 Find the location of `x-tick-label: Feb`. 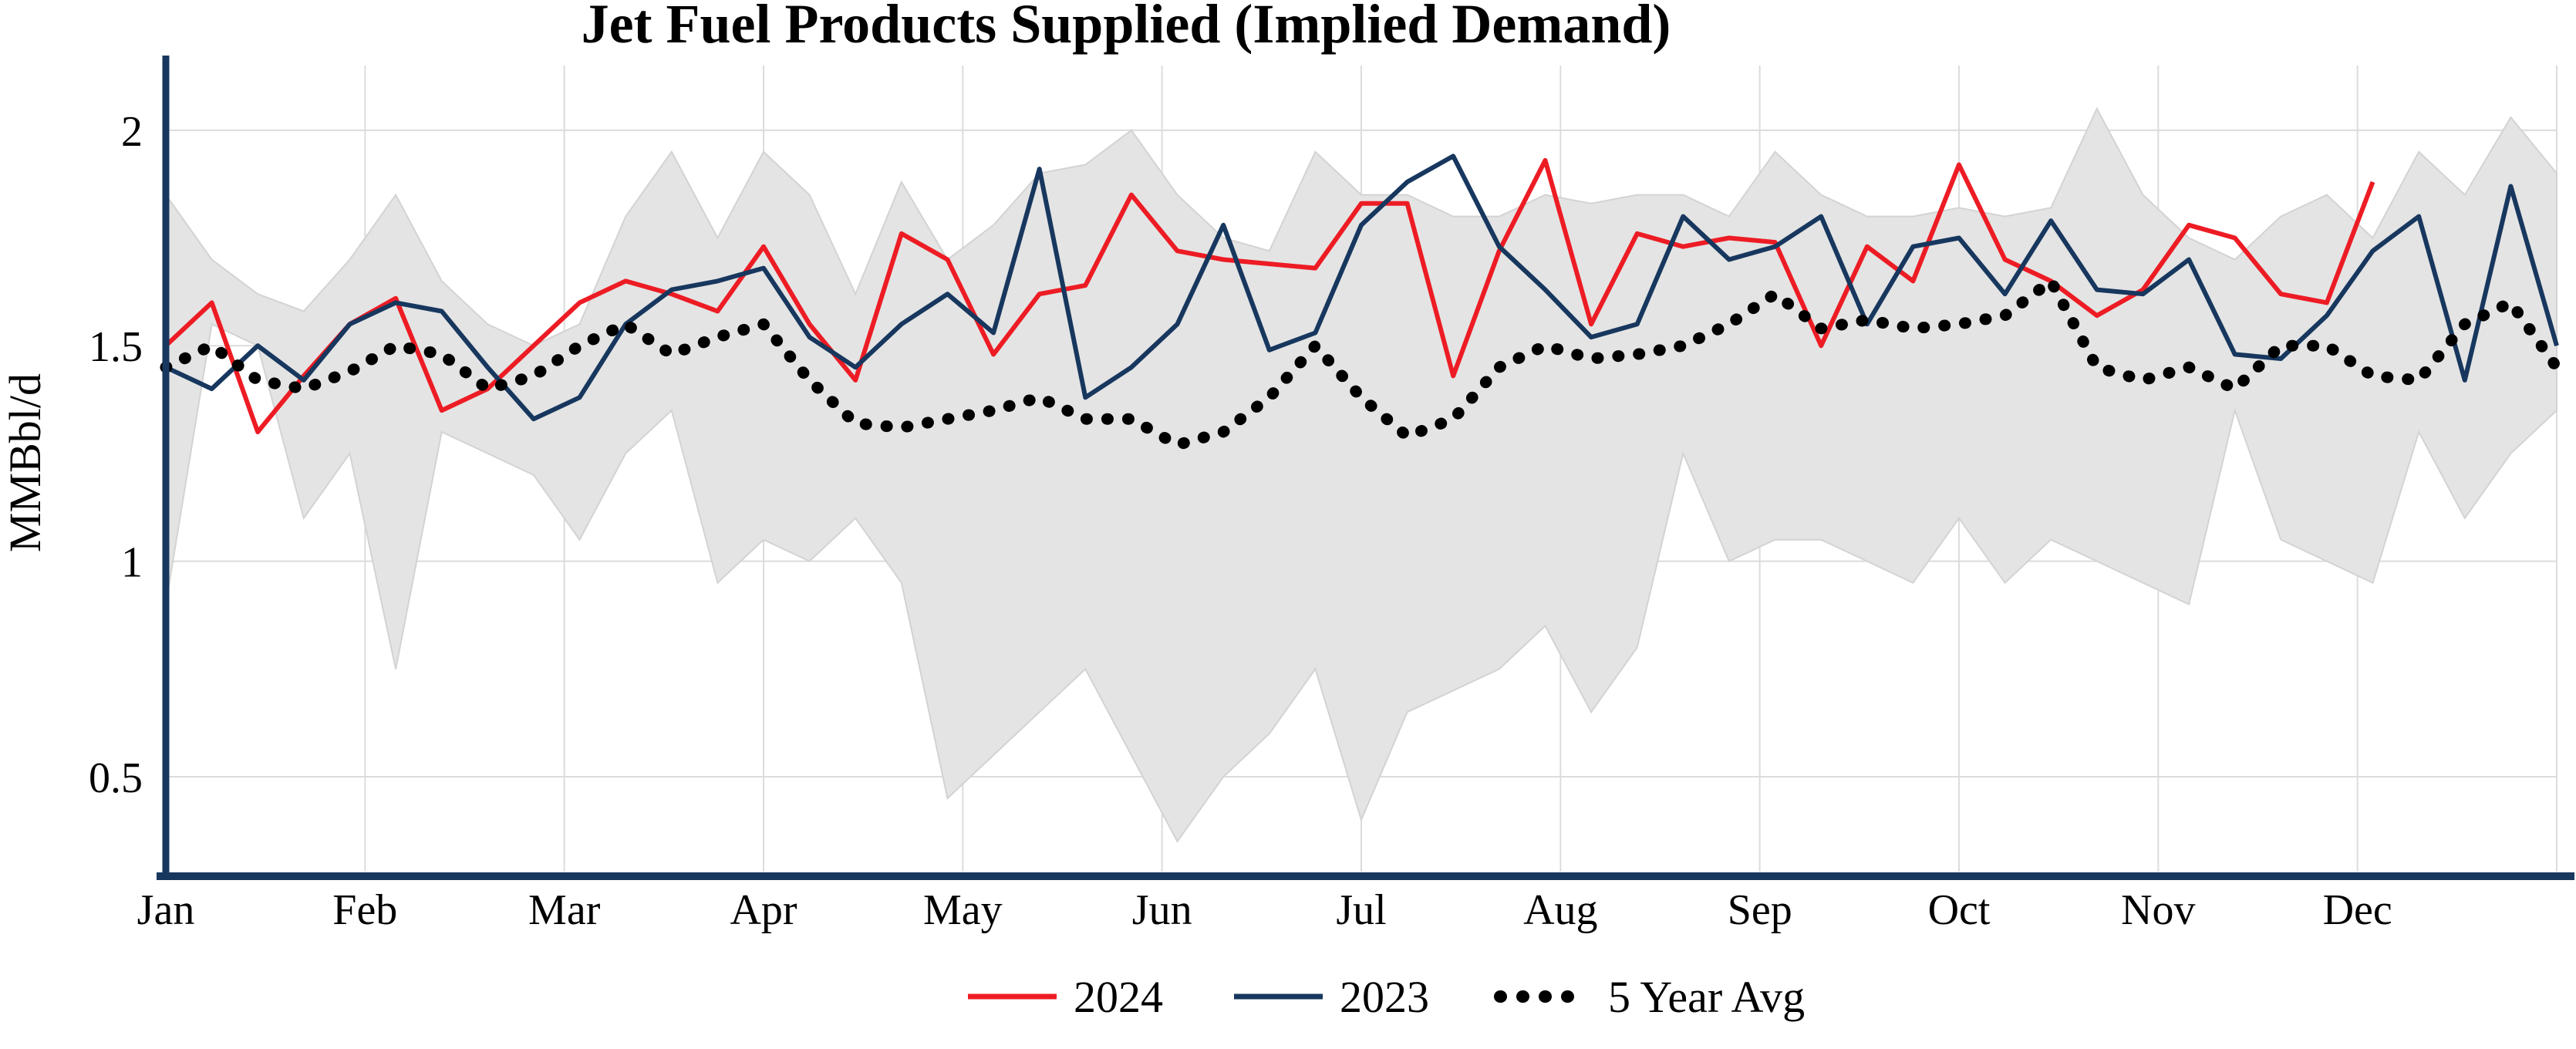

x-tick-label: Feb is located at coordinates (364, 910).